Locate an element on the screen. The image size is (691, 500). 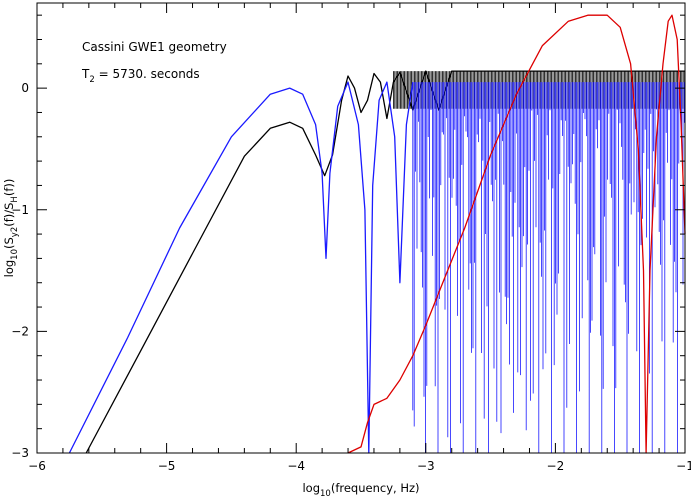
y-axis-title-rest: (f)) is located at coordinates (9, 188).